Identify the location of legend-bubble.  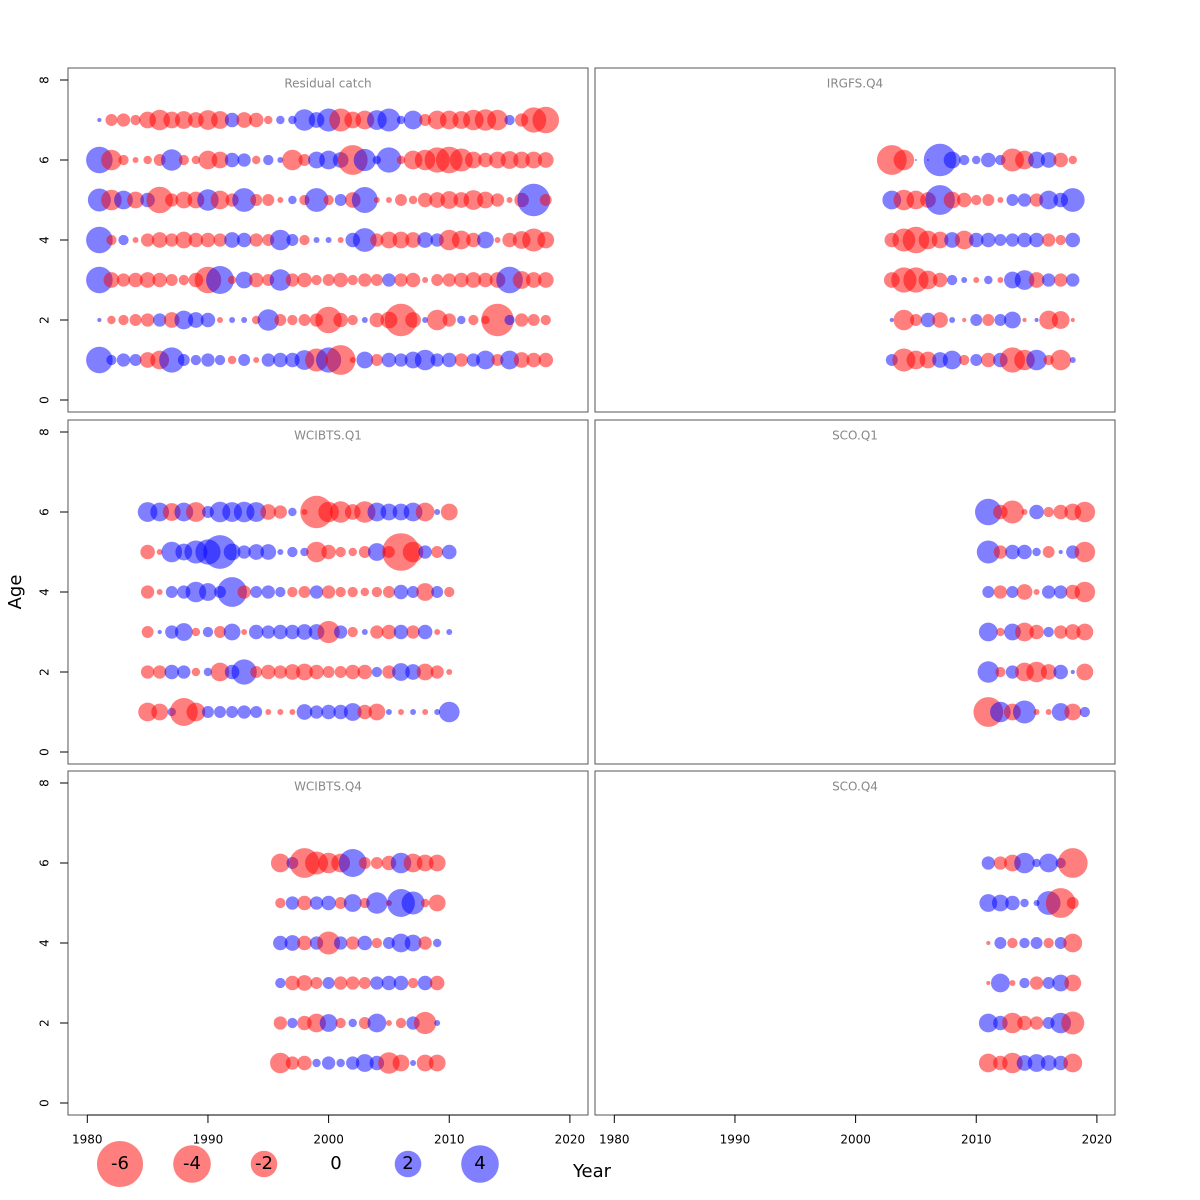
(120, 1164).